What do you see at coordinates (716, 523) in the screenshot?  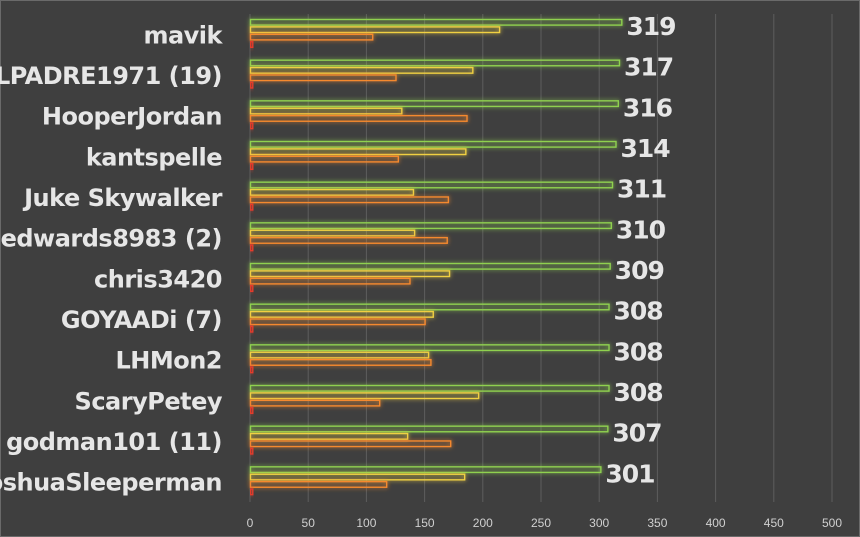 I see `x-tick-label: 400` at bounding box center [716, 523].